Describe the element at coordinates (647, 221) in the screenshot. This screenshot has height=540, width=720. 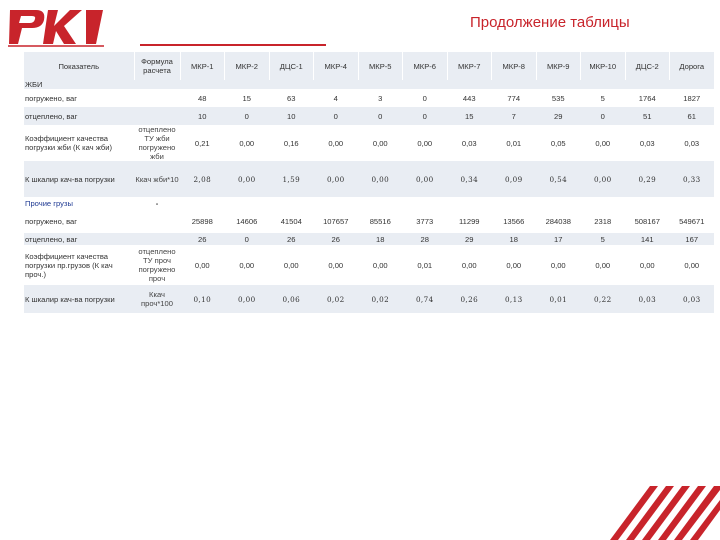
I see `table-cell: 508167` at that location.